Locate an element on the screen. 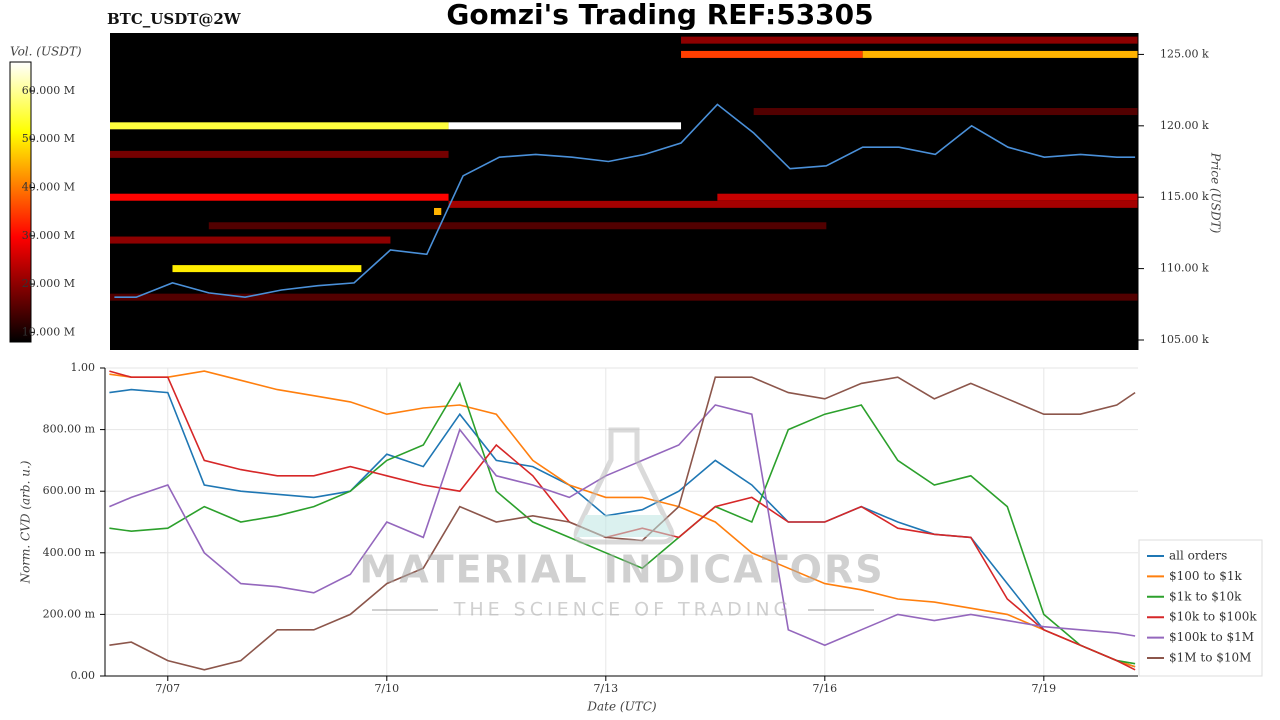 The width and height of the screenshot is (1280, 720). x-tick-label: 7/07 is located at coordinates (167, 688).